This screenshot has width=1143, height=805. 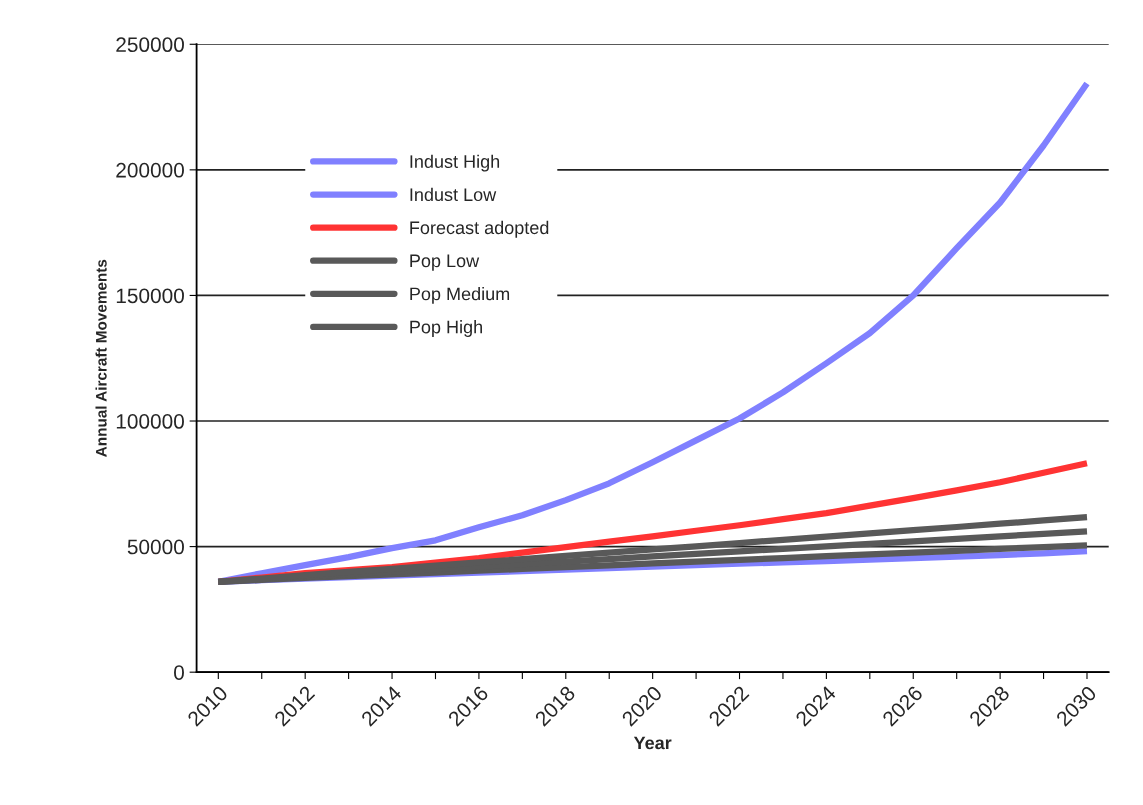 I want to click on y-tick-label: 0, so click(x=179, y=672).